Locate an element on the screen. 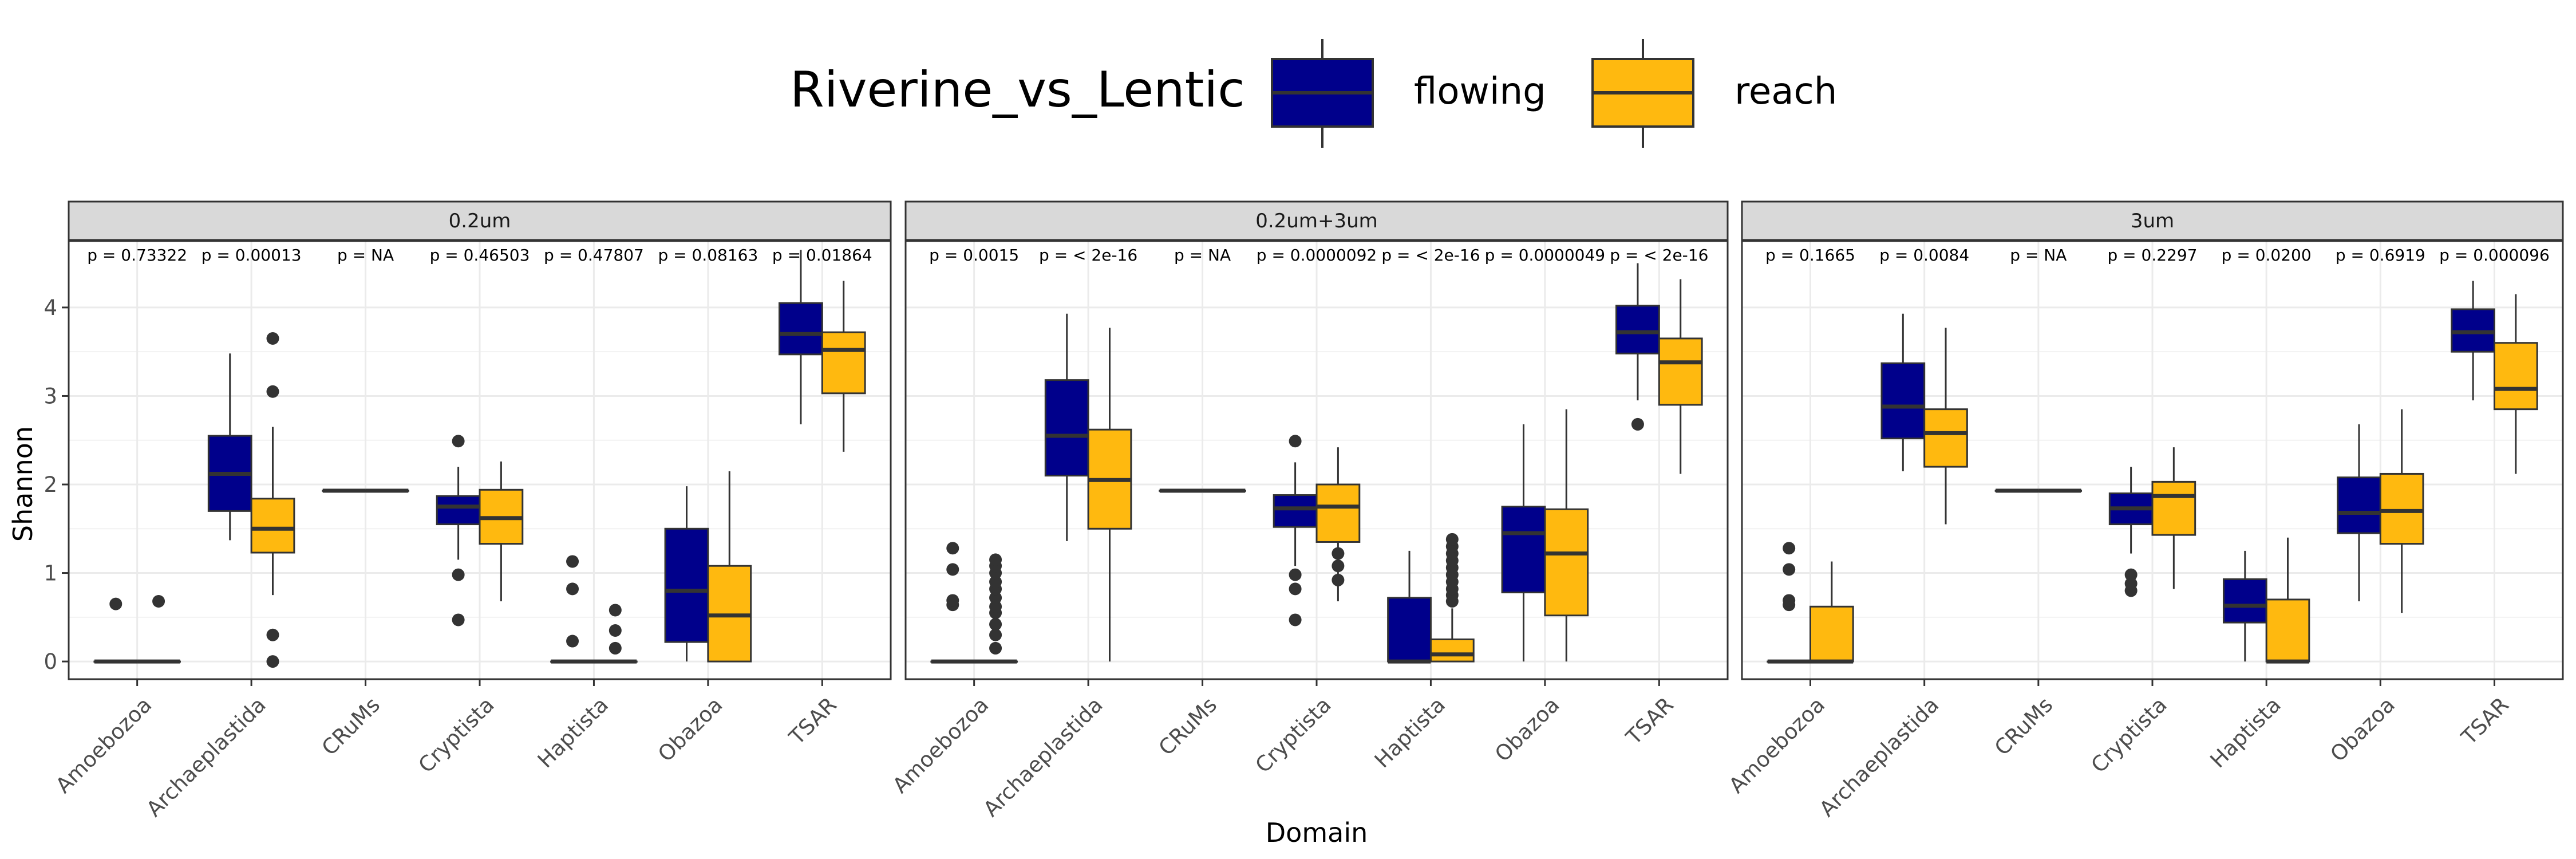 Image resolution: width=2576 pixels, height=859 pixels. pvalue-label: p = 0.1665 is located at coordinates (1810, 256).